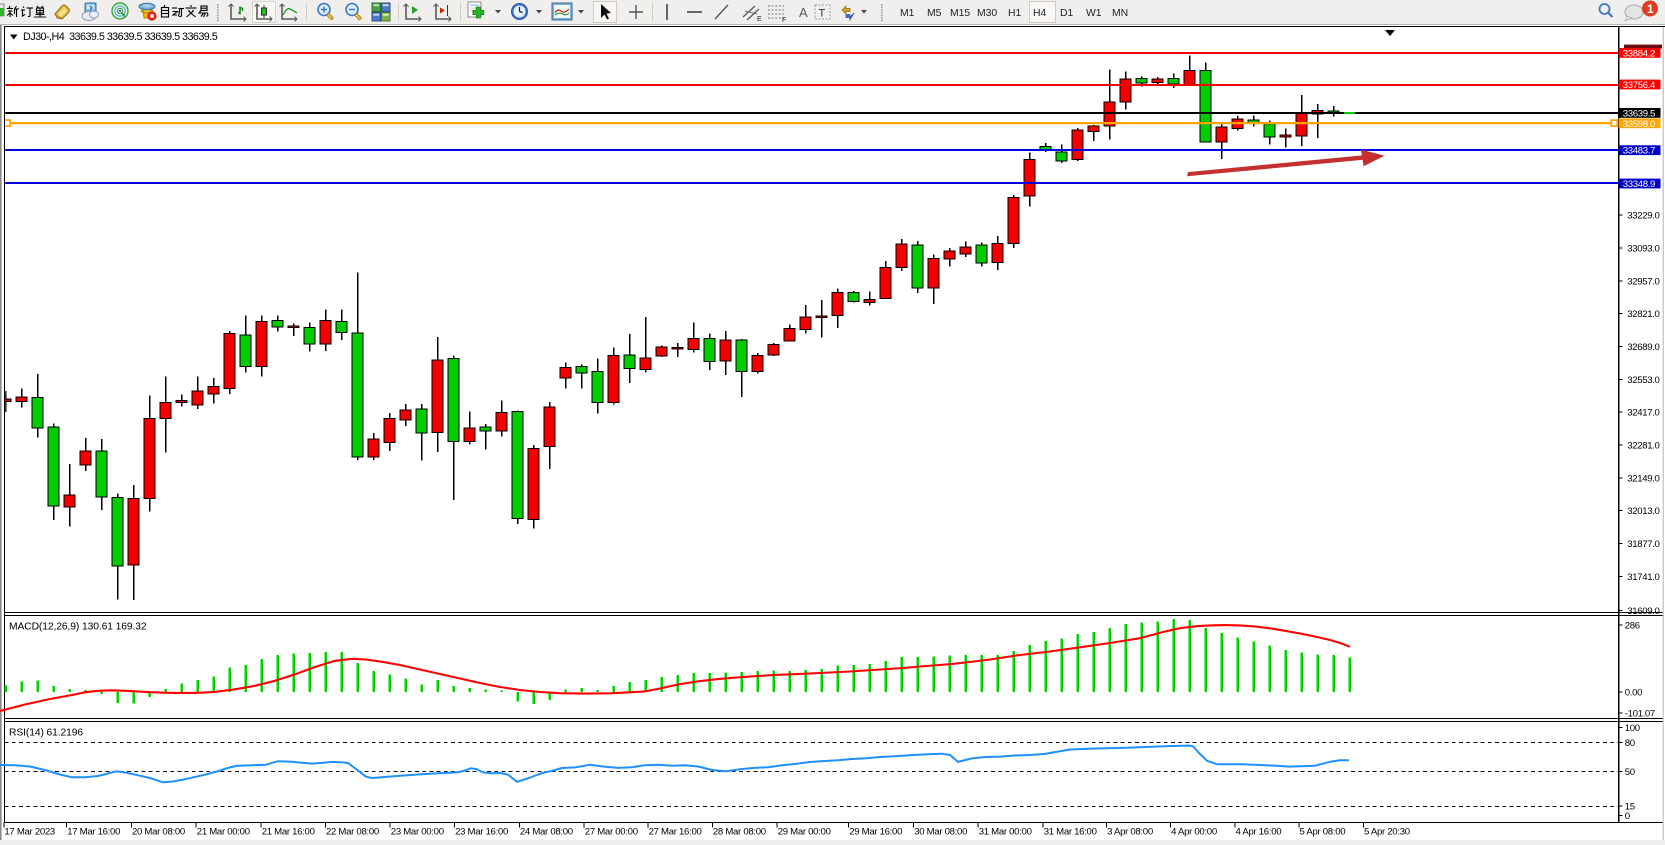  I want to click on svg-text: 29 Mar 00:00, so click(804, 831).